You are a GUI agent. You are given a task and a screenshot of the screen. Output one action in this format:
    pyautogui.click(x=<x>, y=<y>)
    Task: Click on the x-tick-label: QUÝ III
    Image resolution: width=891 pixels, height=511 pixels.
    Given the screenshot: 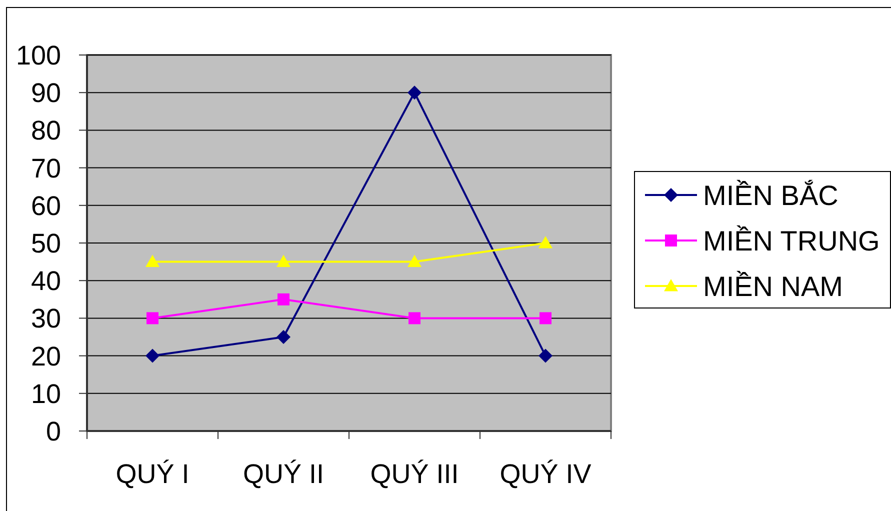 What is the action you would take?
    pyautogui.click(x=414, y=474)
    